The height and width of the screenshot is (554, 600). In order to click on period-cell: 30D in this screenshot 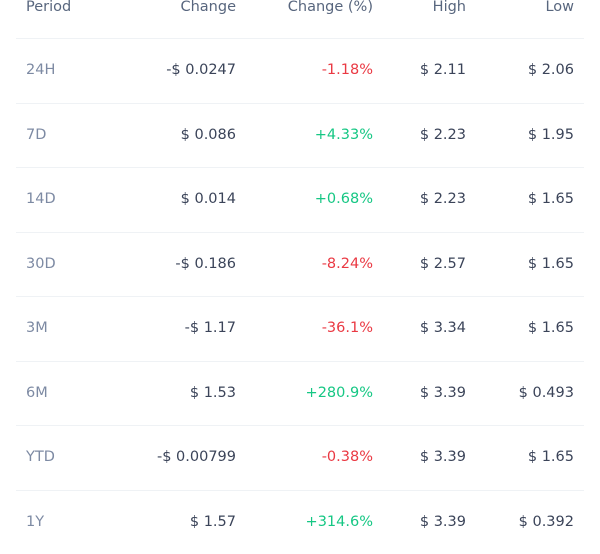, I will do `click(41, 264)`.